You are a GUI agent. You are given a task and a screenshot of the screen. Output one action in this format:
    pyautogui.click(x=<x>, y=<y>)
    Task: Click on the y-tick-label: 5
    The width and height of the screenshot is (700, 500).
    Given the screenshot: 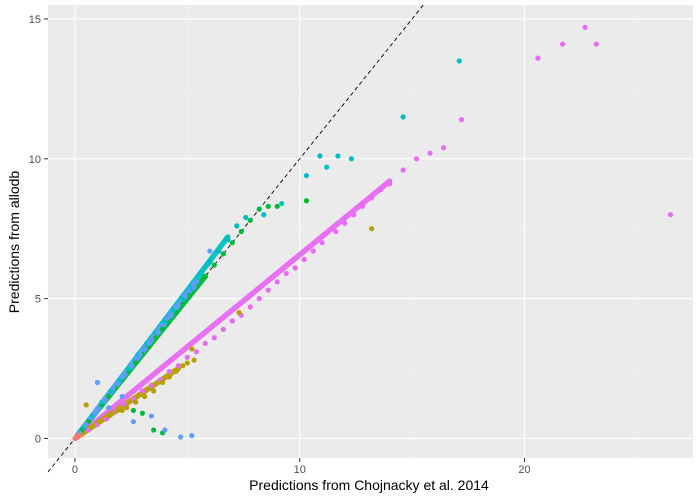 What is the action you would take?
    pyautogui.click(x=38, y=300)
    